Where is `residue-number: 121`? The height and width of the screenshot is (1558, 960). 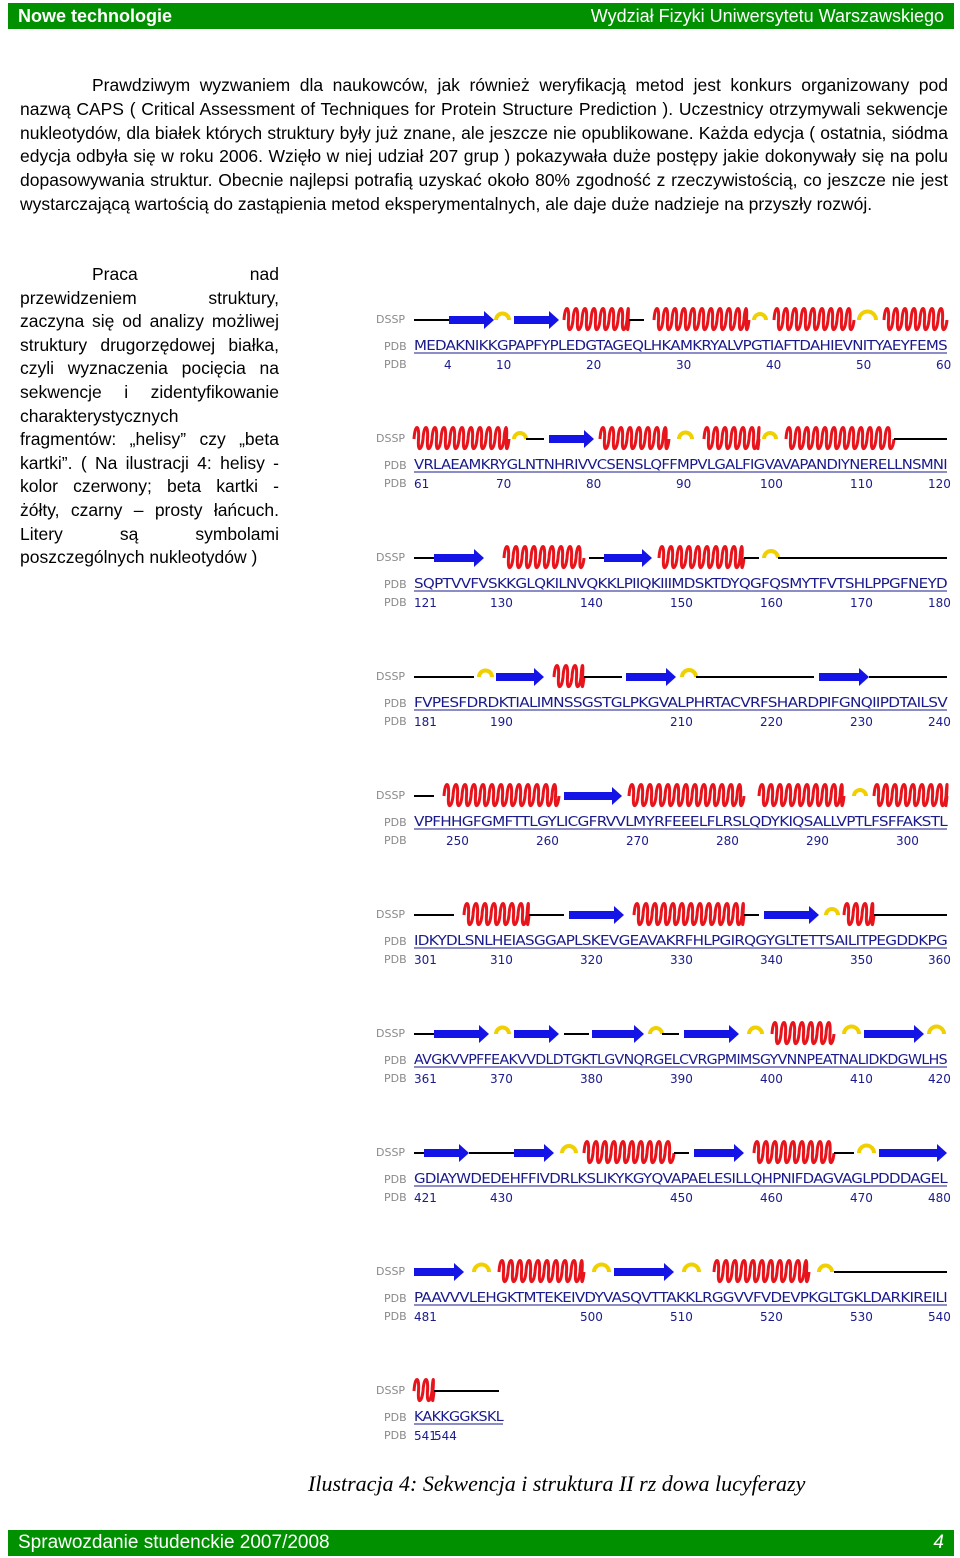
residue-number: 121 is located at coordinates (425, 603).